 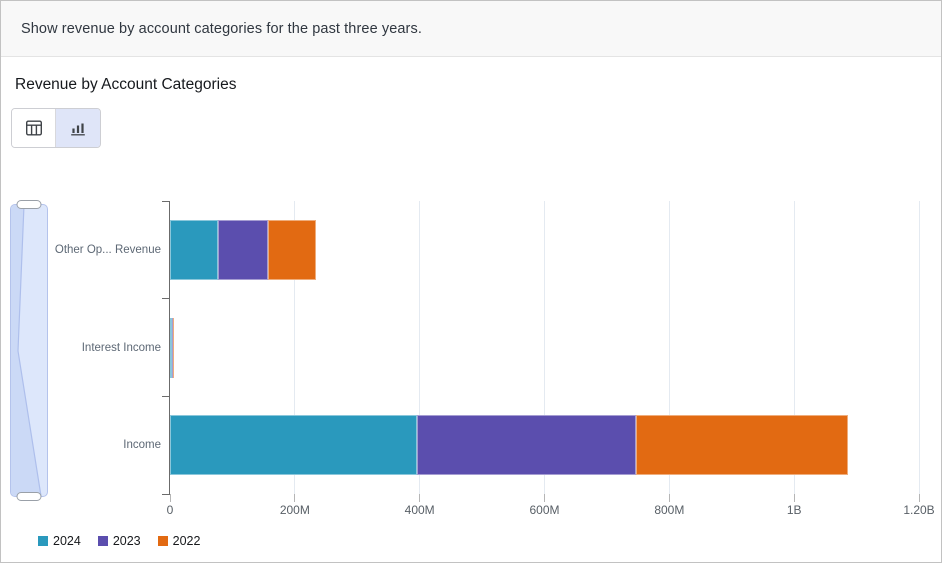 I want to click on category-label: Interest Income, so click(x=121, y=347).